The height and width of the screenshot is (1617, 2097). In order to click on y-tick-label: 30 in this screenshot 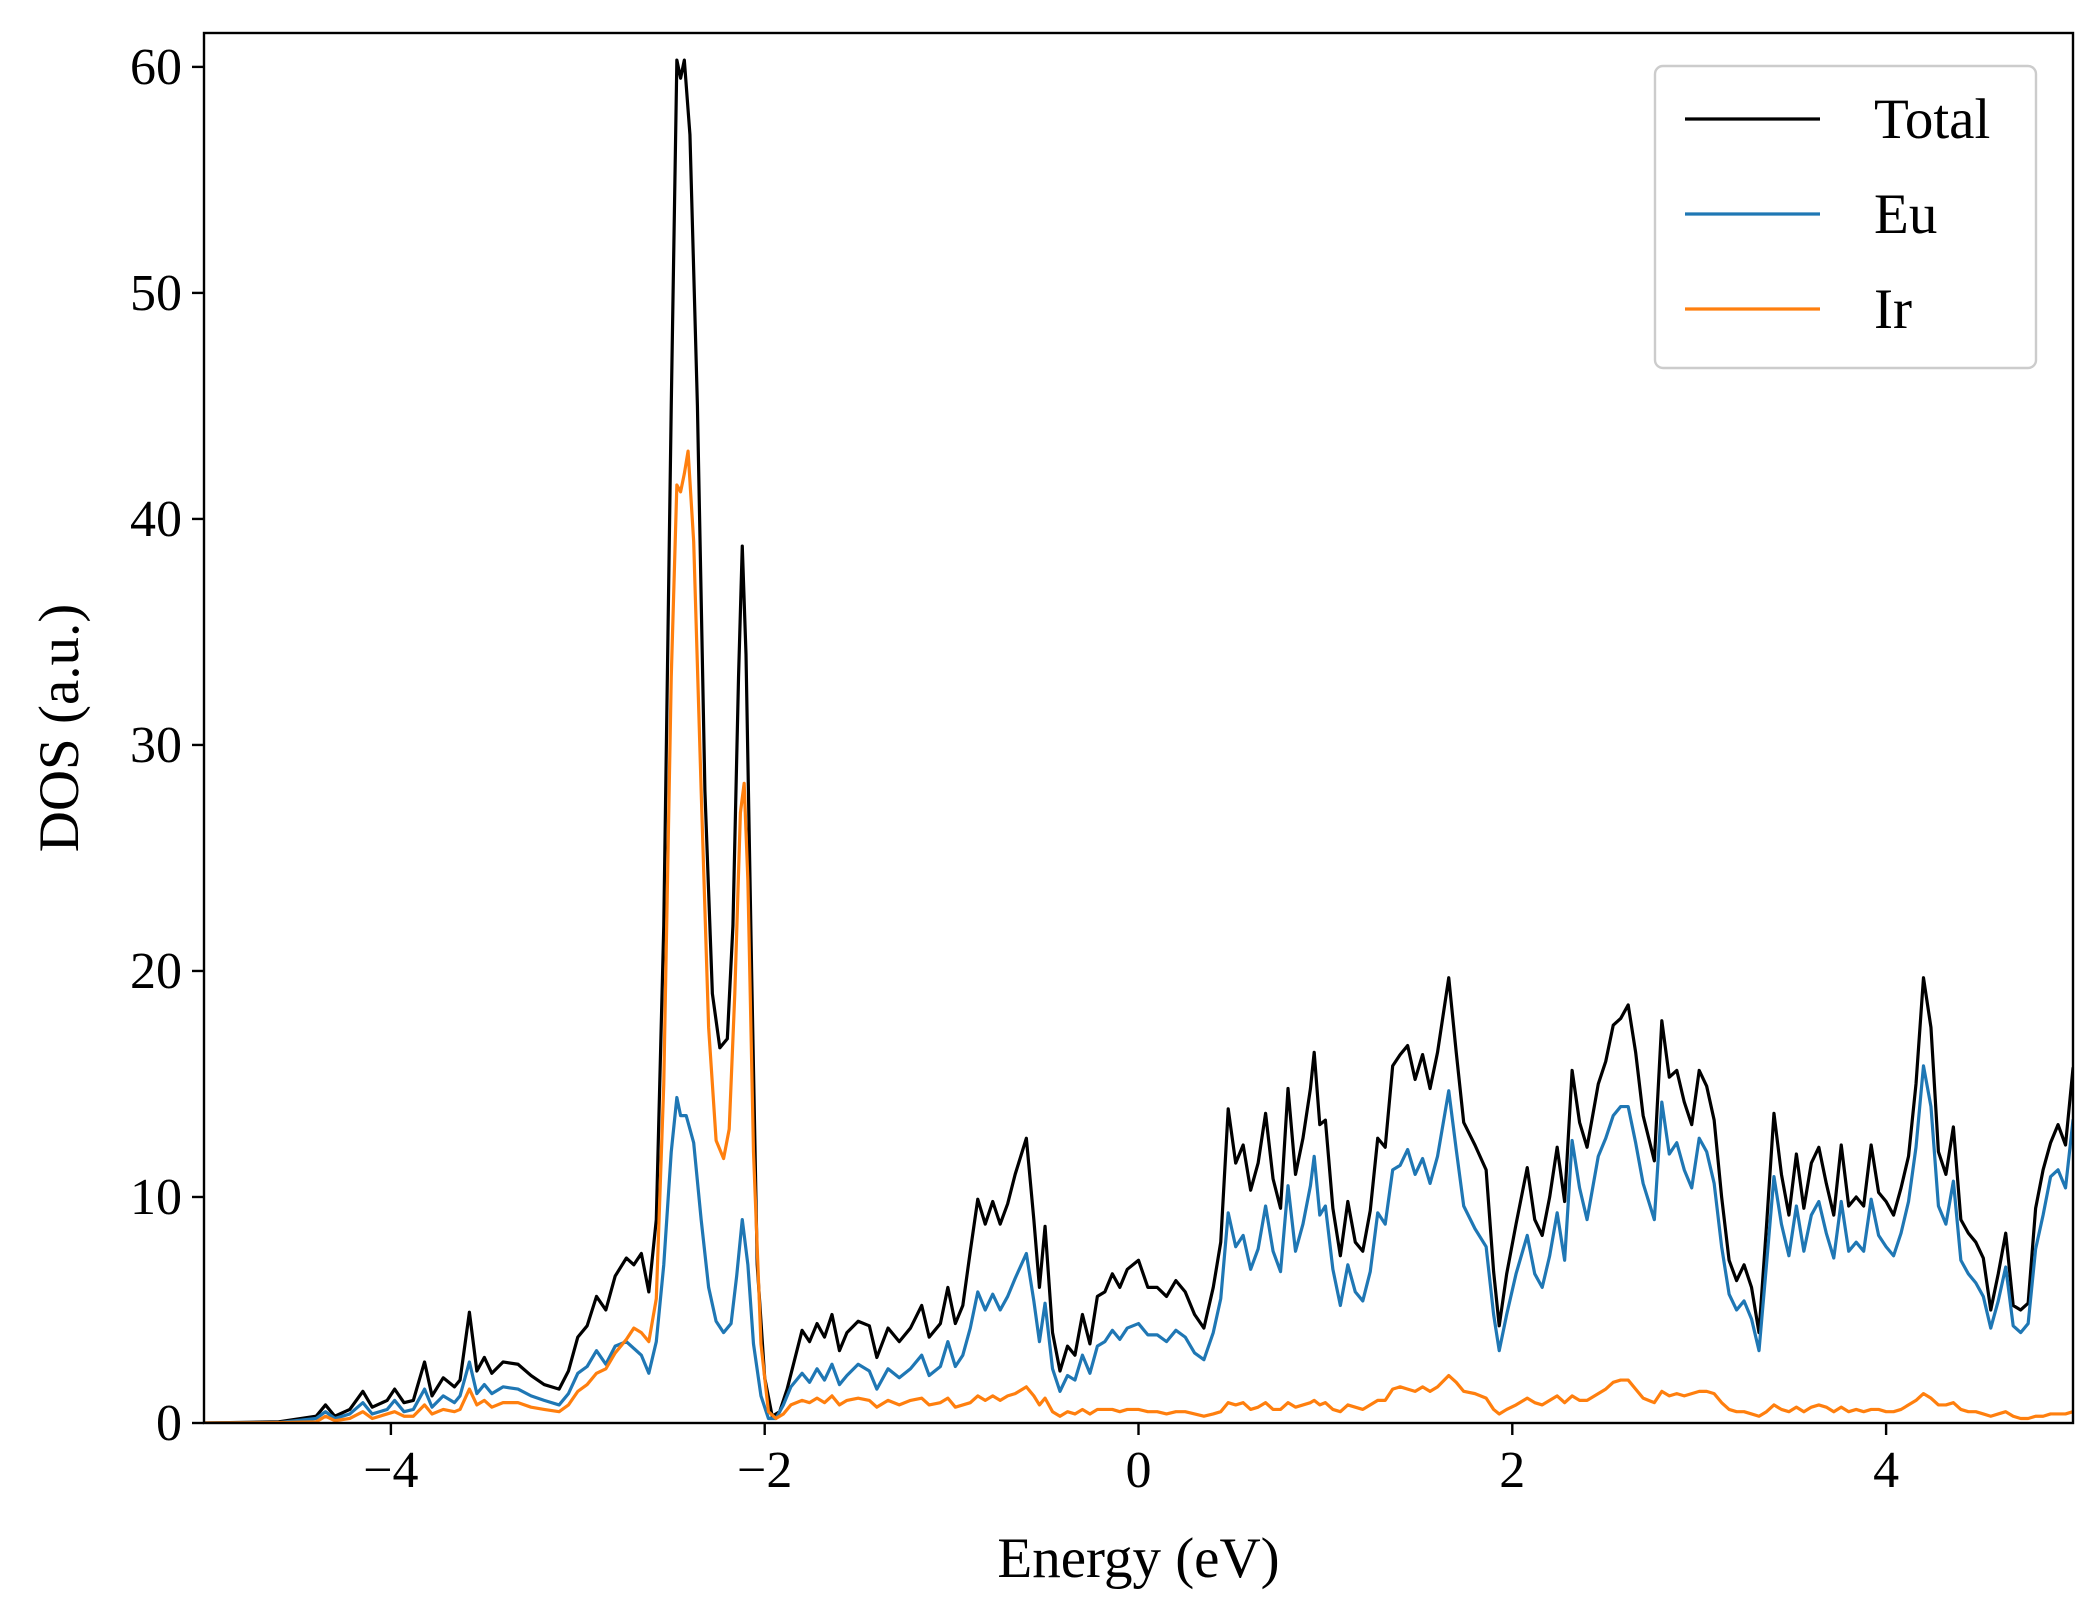, I will do `click(156, 745)`.